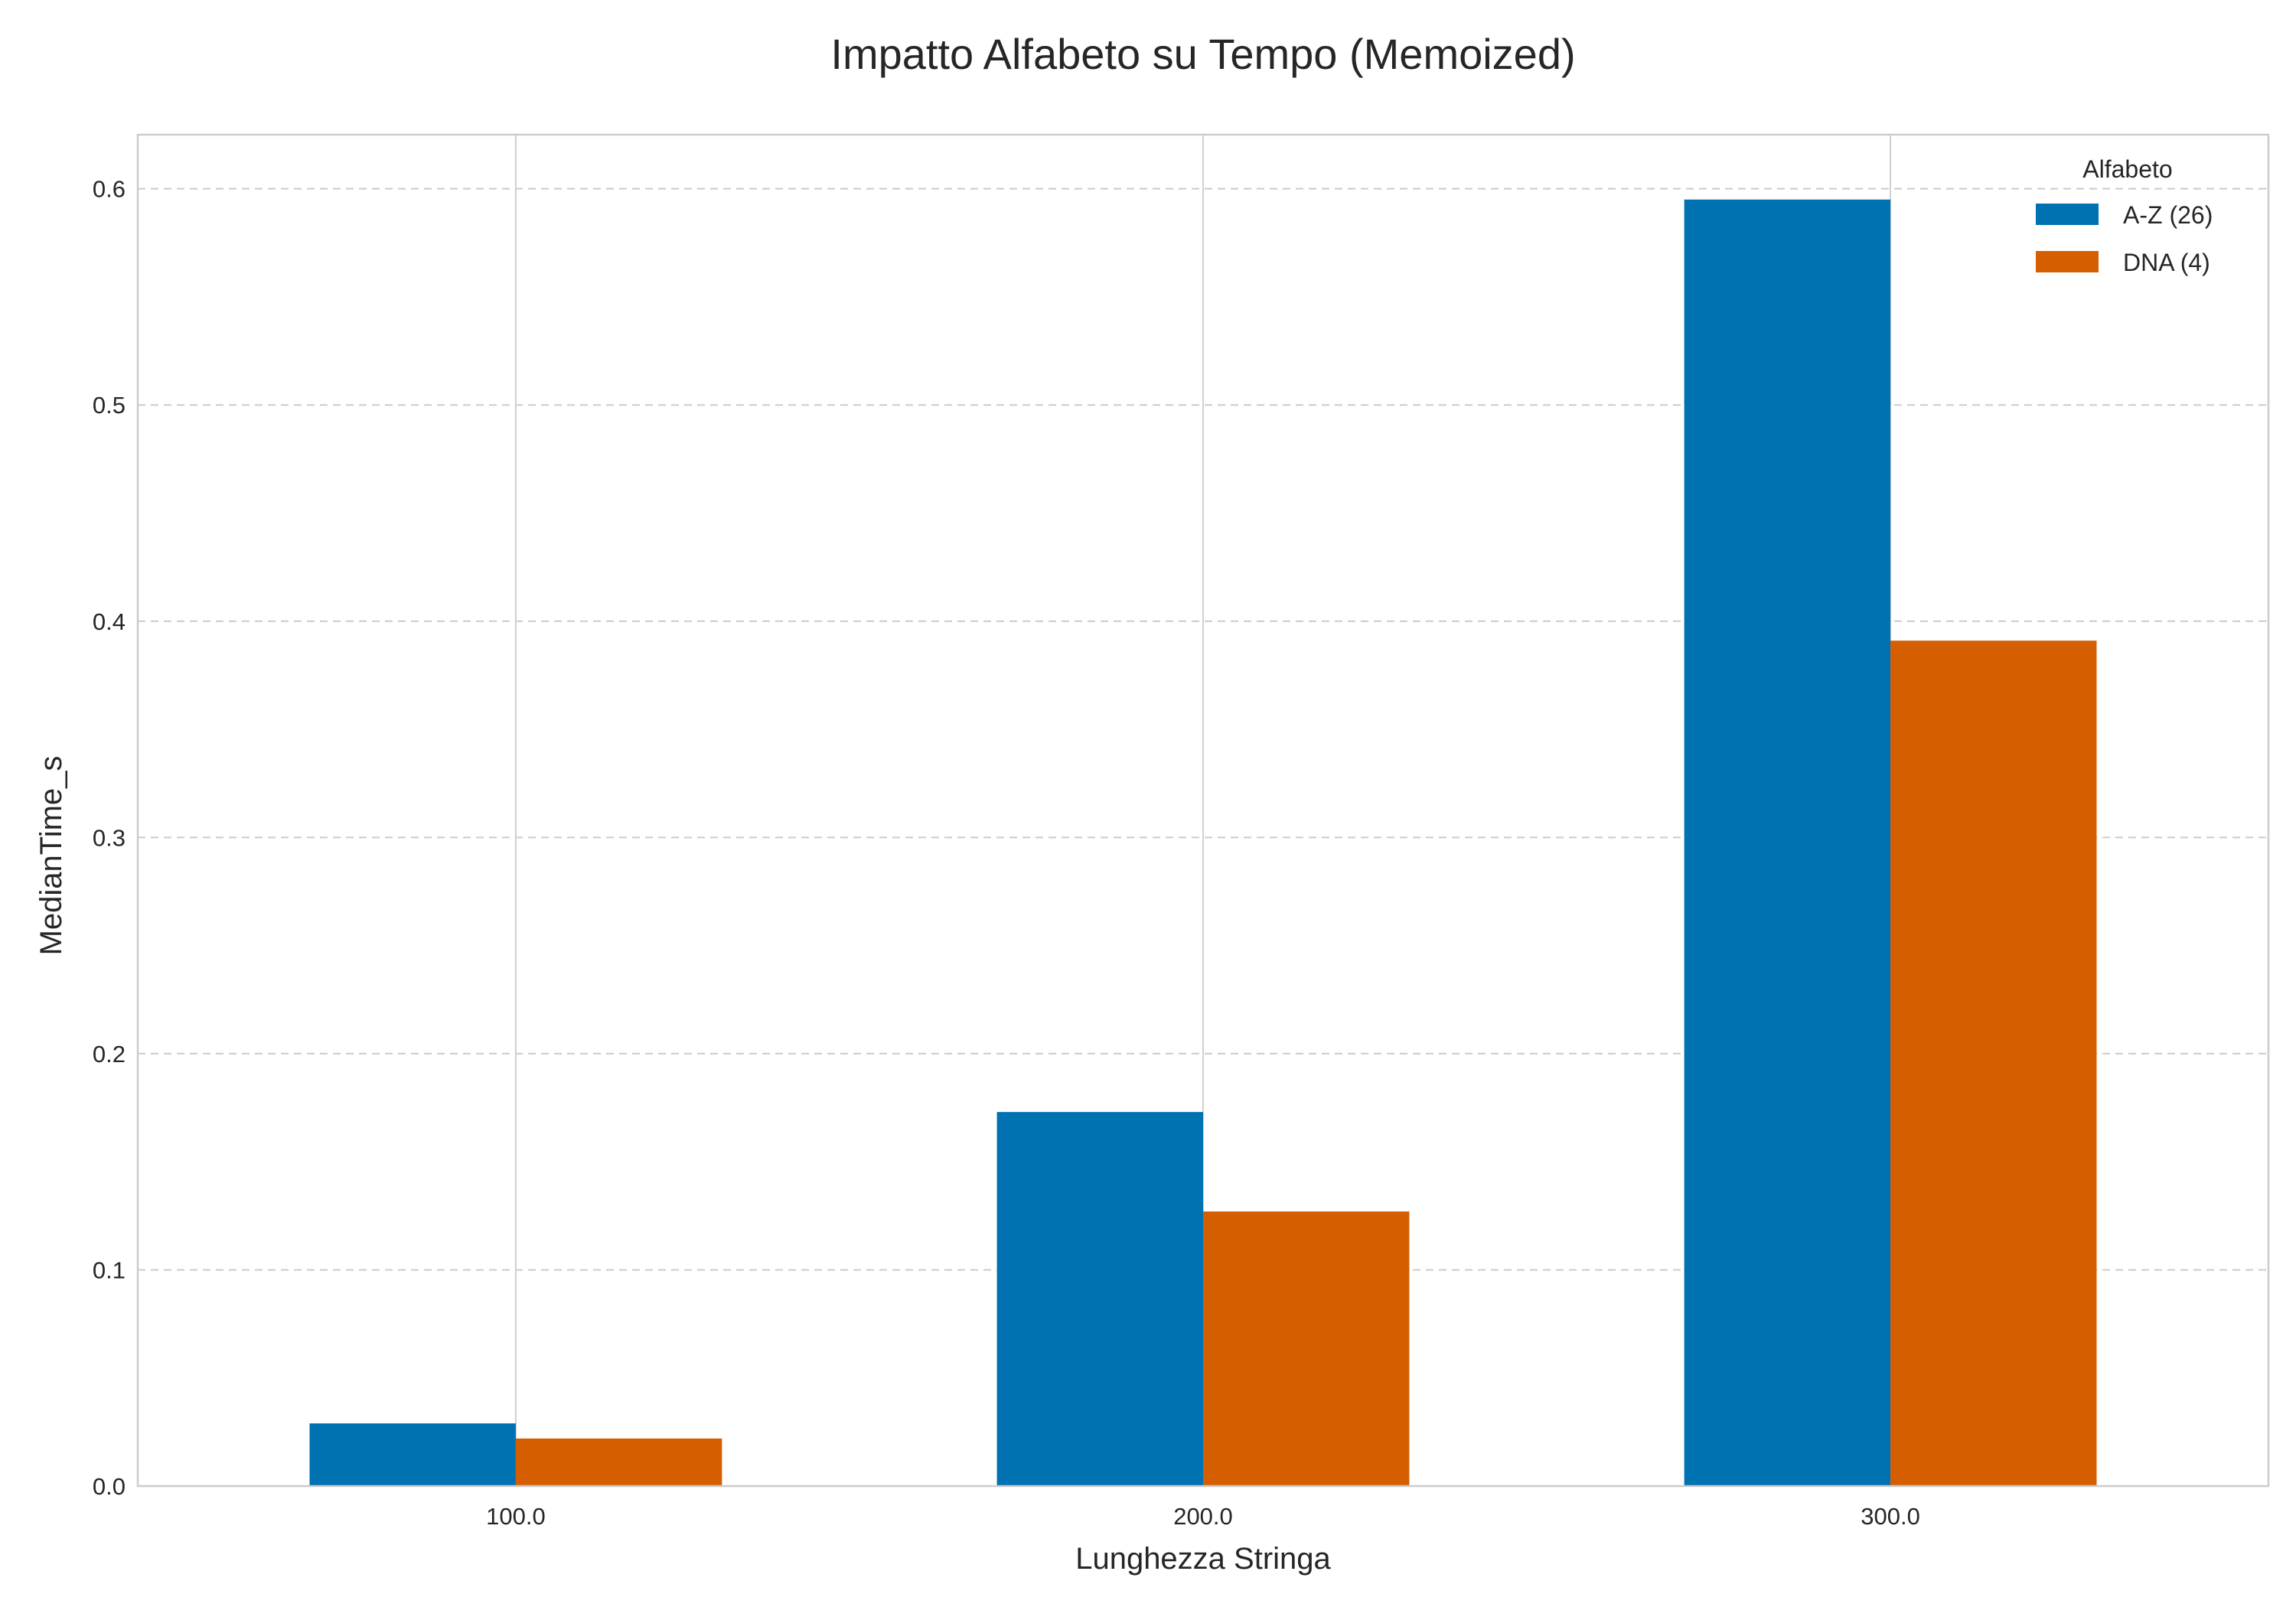 Image resolution: width=2296 pixels, height=1607 pixels. What do you see at coordinates (2166, 262) in the screenshot?
I see `legend-label: DNA (4)` at bounding box center [2166, 262].